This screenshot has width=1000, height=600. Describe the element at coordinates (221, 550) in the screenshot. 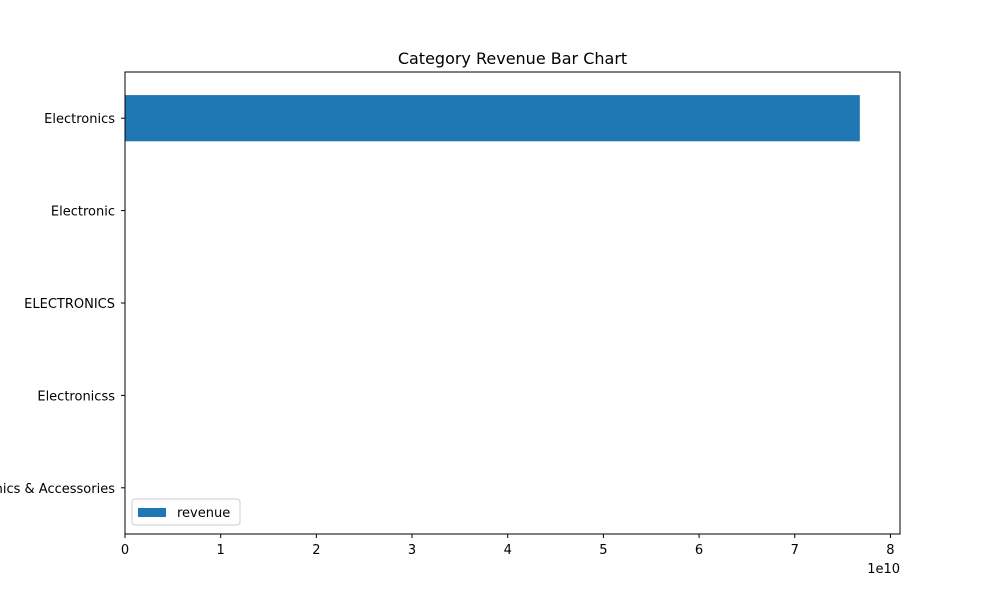

I see `x-tick-label: 1` at that location.